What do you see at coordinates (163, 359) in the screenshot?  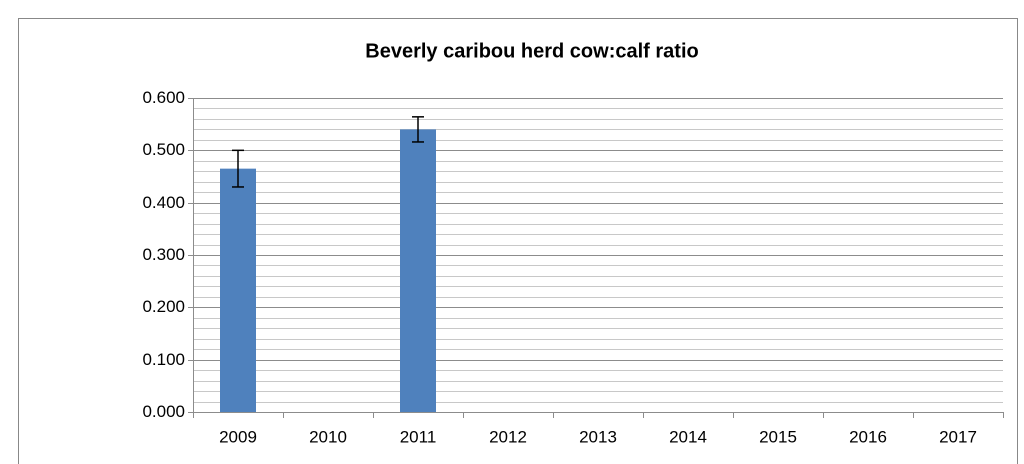 I see `y-tick-label: 0.100` at bounding box center [163, 359].